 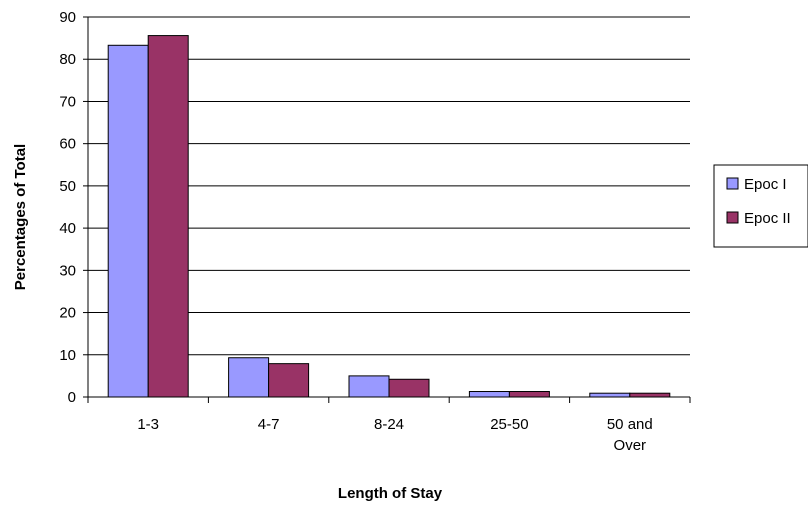 I want to click on x-axis-ticks: 1-3 4-7 8-24 25-50 50 and Over, so click(x=389, y=425).